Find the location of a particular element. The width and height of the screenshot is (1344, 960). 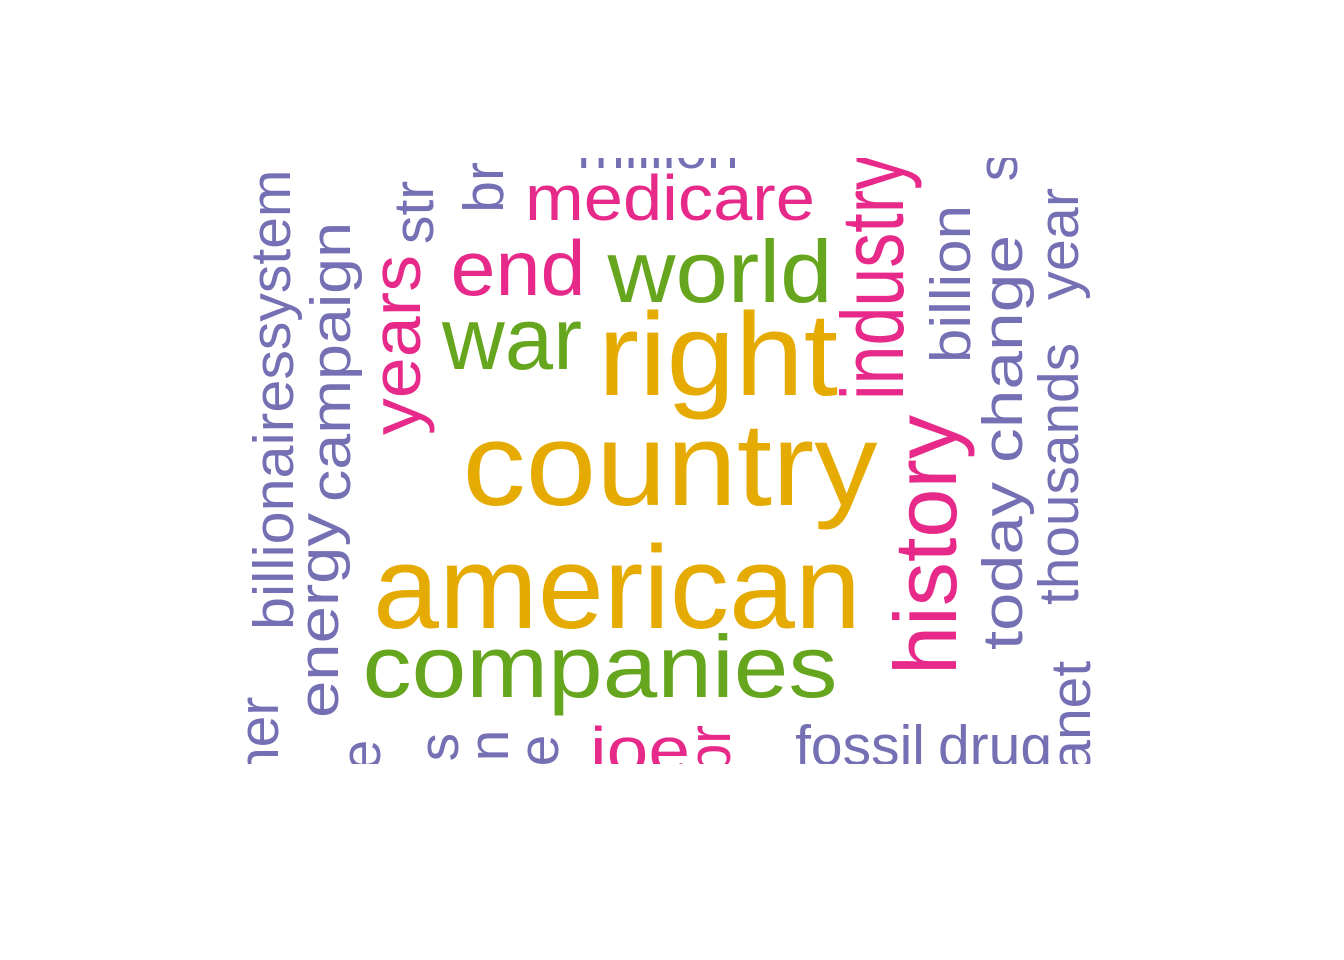

word-country: country is located at coordinates (670, 465).